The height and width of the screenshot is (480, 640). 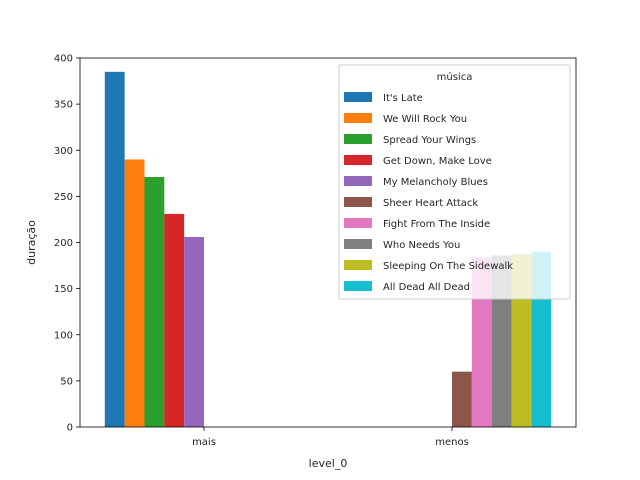 What do you see at coordinates (134, 293) in the screenshot?
I see `bar-we-will-rock-you-mais` at bounding box center [134, 293].